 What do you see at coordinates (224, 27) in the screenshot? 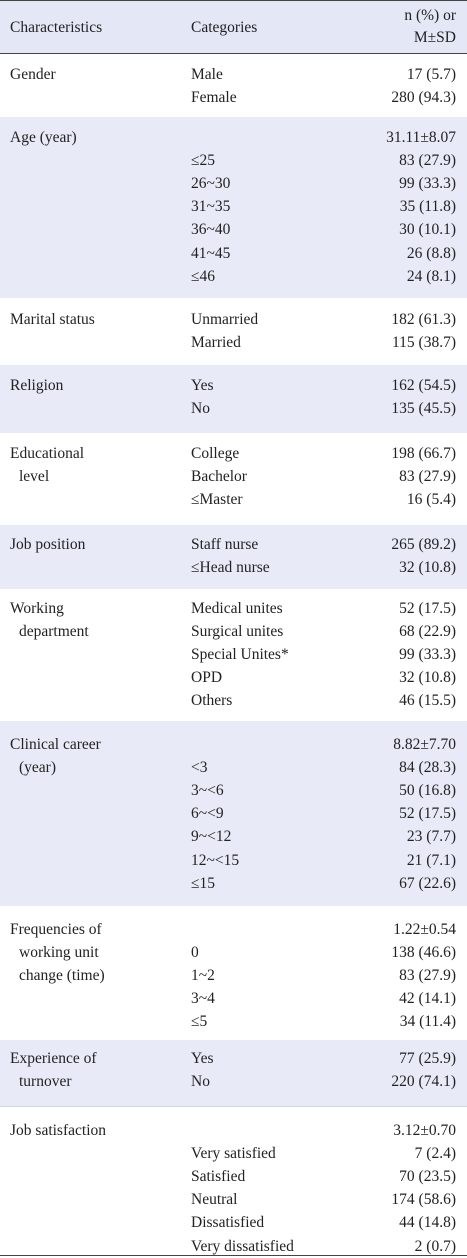
I see `header-categories: Categories` at bounding box center [224, 27].